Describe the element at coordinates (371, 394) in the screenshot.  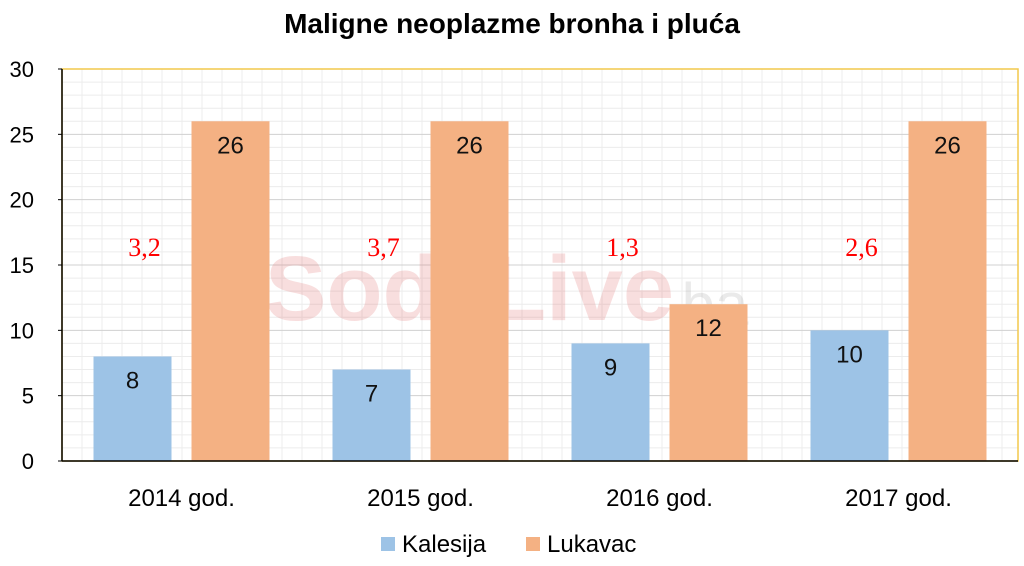
I see `data-label: 7` at that location.